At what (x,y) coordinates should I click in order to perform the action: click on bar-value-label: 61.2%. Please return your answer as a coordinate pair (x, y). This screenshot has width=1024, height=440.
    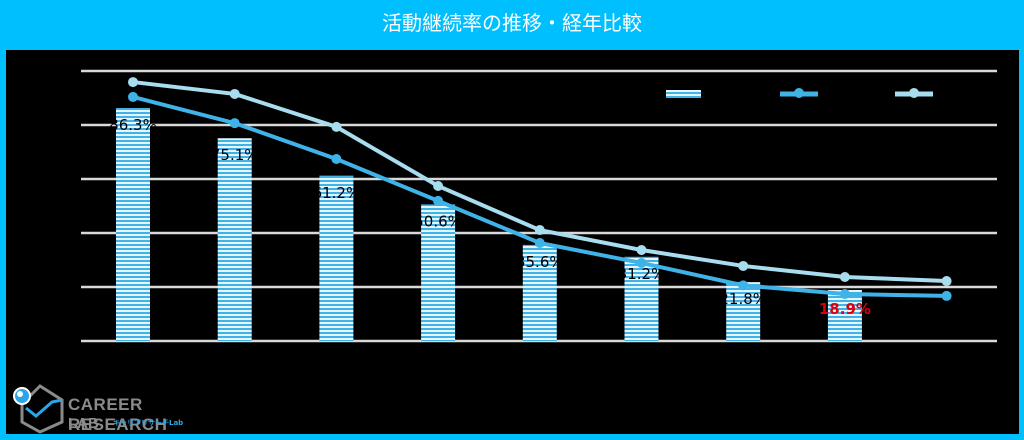
    Looking at the image, I should click on (337, 193).